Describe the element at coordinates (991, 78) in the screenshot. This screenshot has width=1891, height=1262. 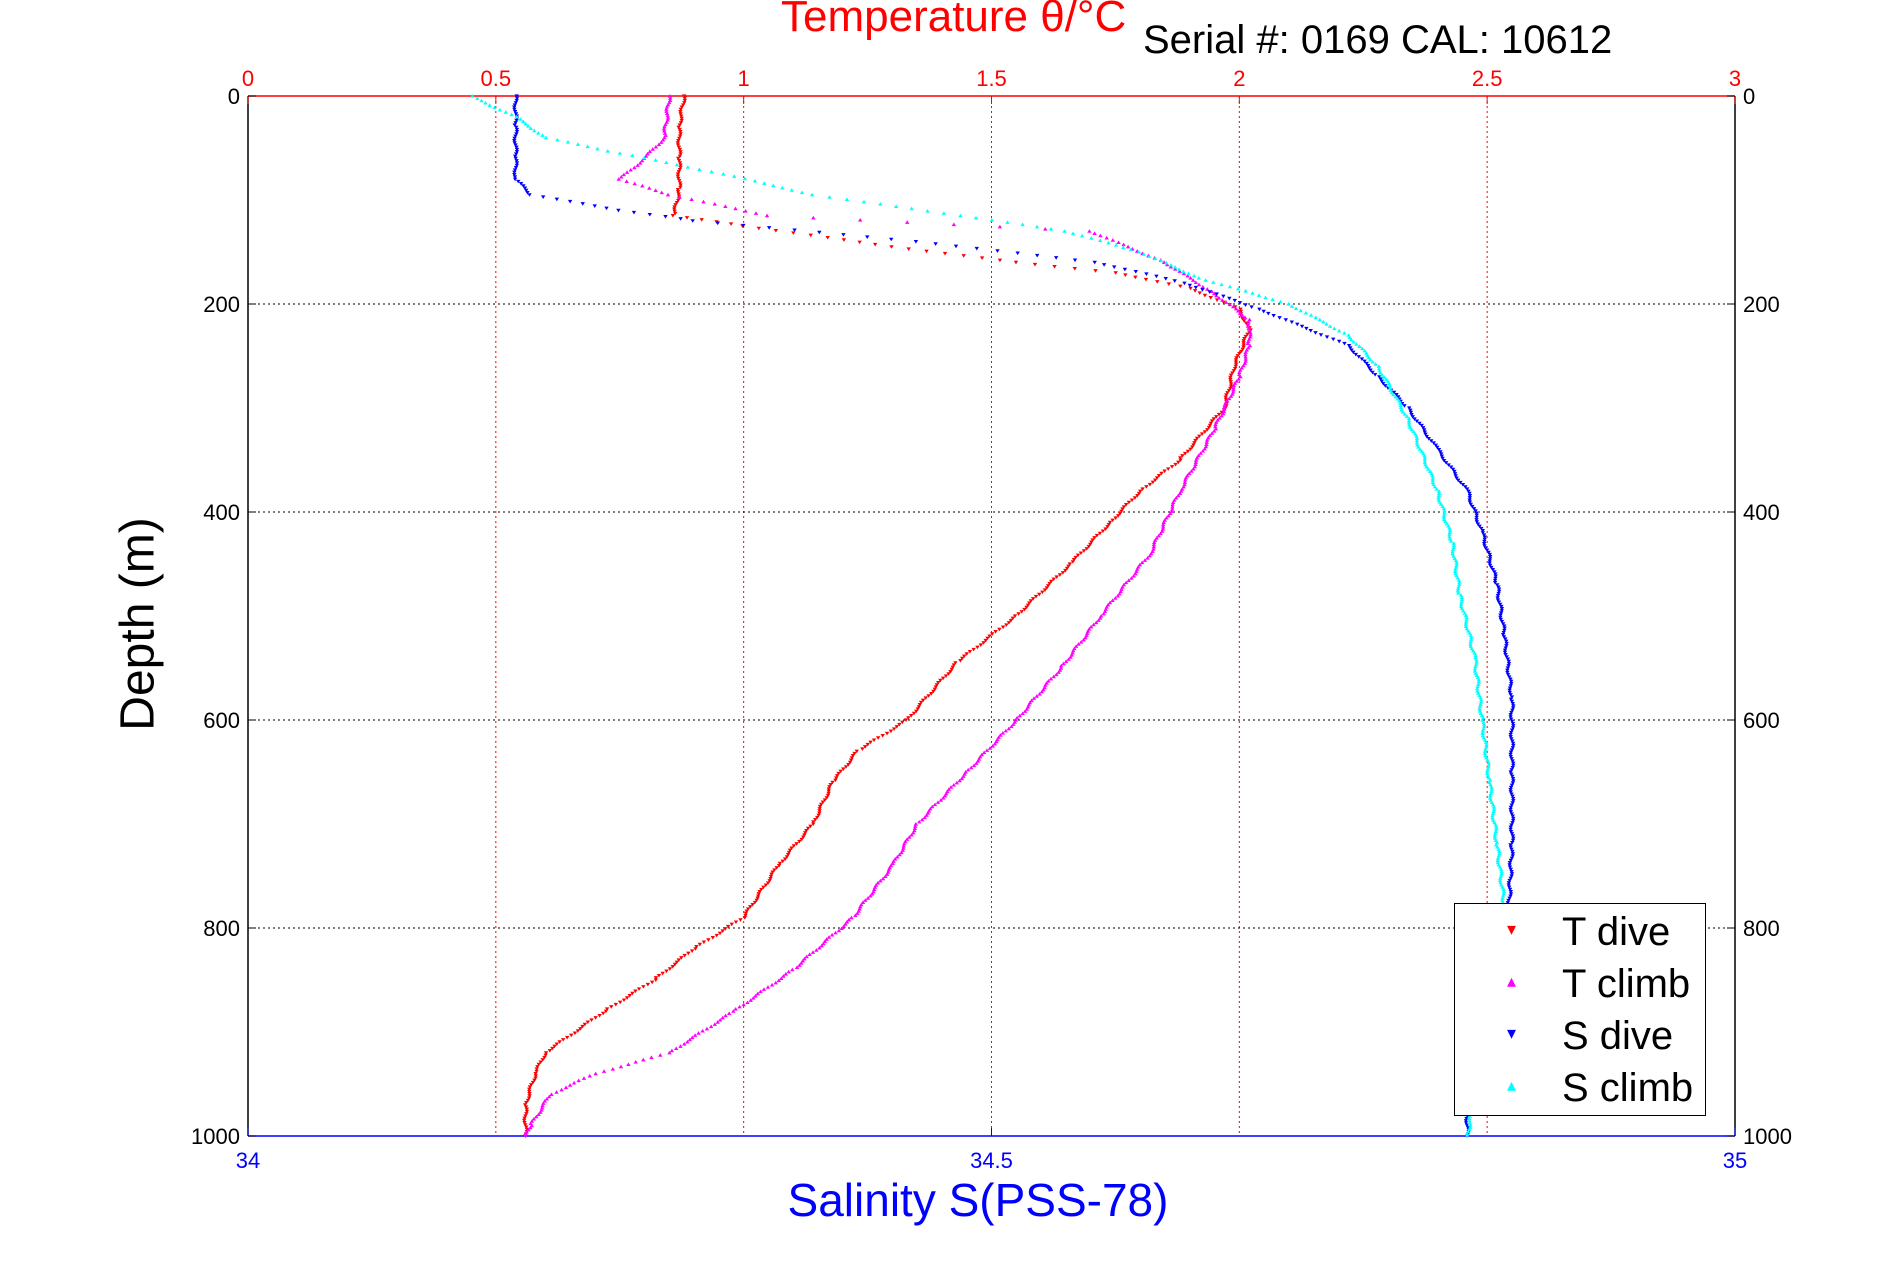
I see `top-tick-label: 1.5` at that location.